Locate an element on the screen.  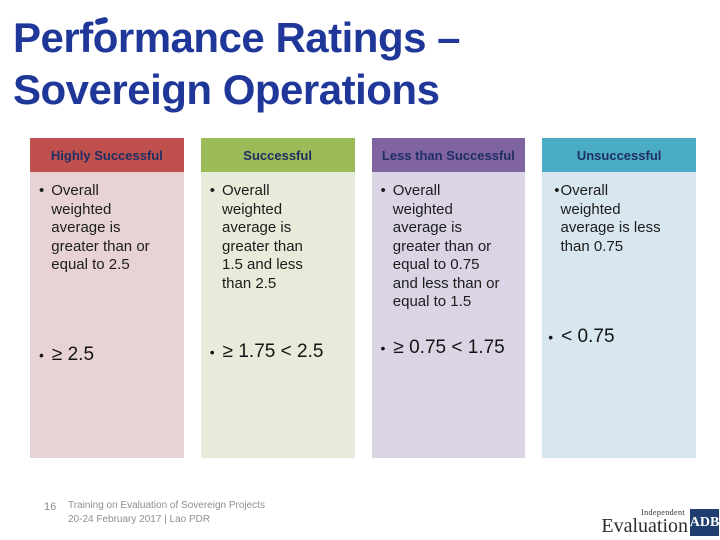
column-header: Less than Successful is located at coordinates (448, 155).